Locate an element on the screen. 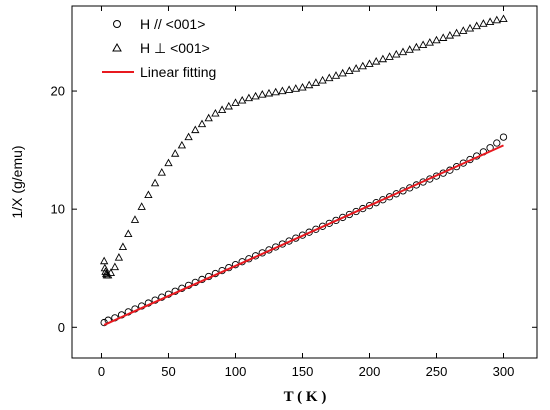 The image size is (550, 410). legend: H // <001> H ⊥ <001> Linear fitting is located at coordinates (159, 48).